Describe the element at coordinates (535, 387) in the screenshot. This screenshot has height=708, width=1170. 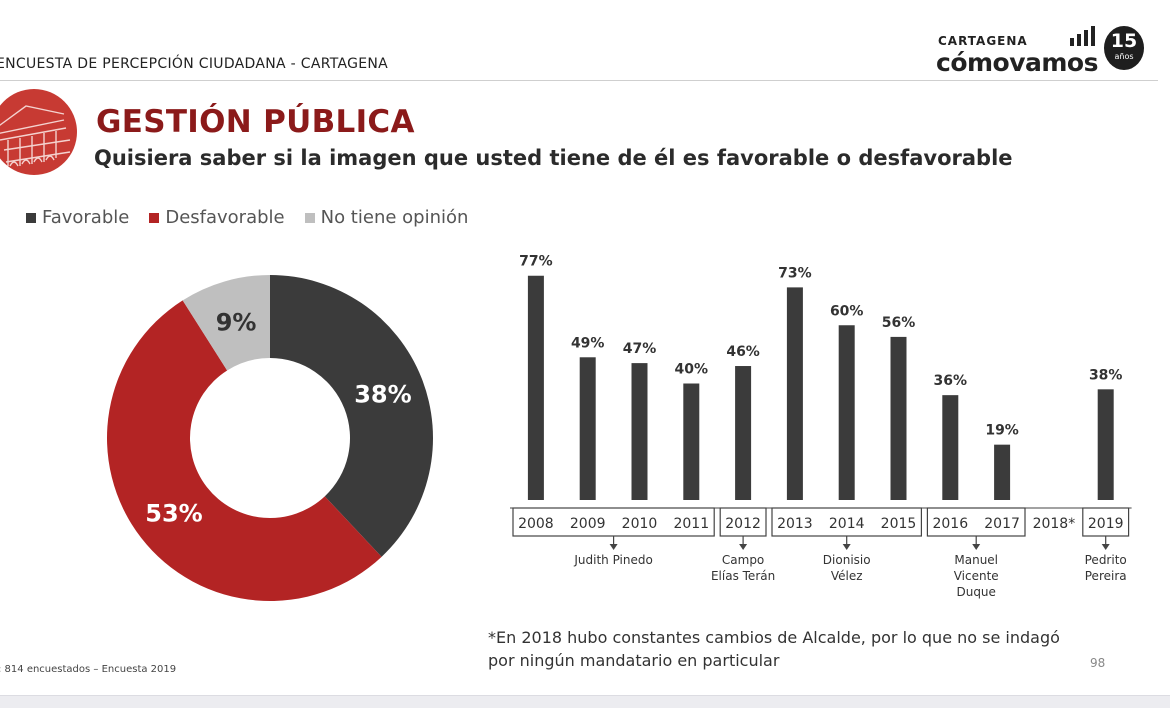
I see `bar-2008` at that location.